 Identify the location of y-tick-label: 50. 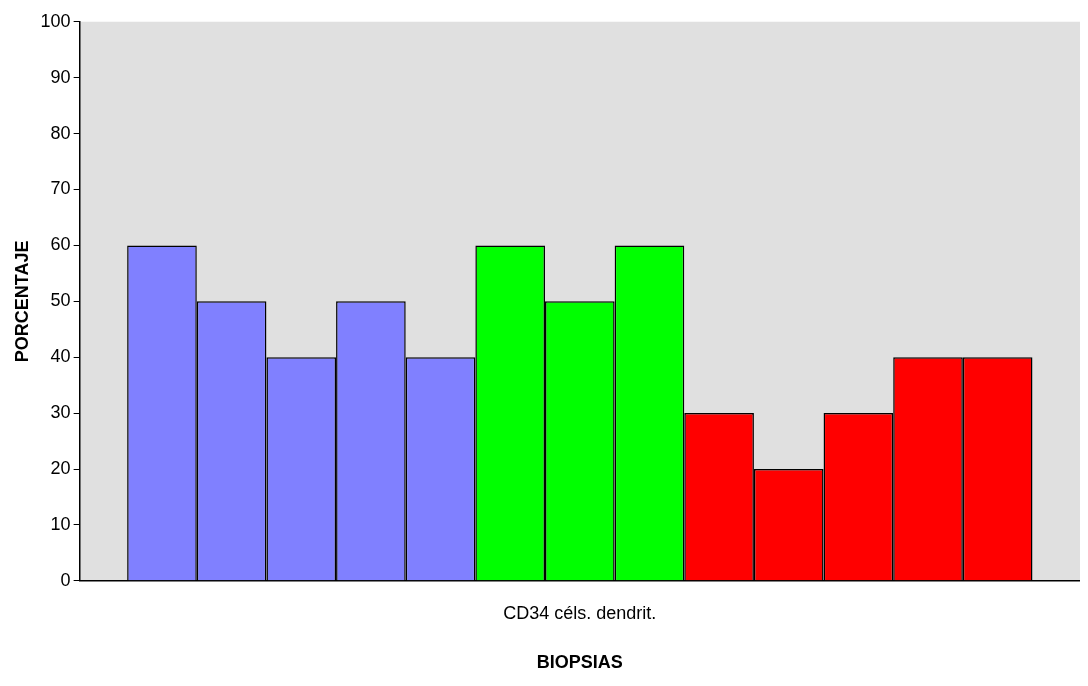
(60, 300).